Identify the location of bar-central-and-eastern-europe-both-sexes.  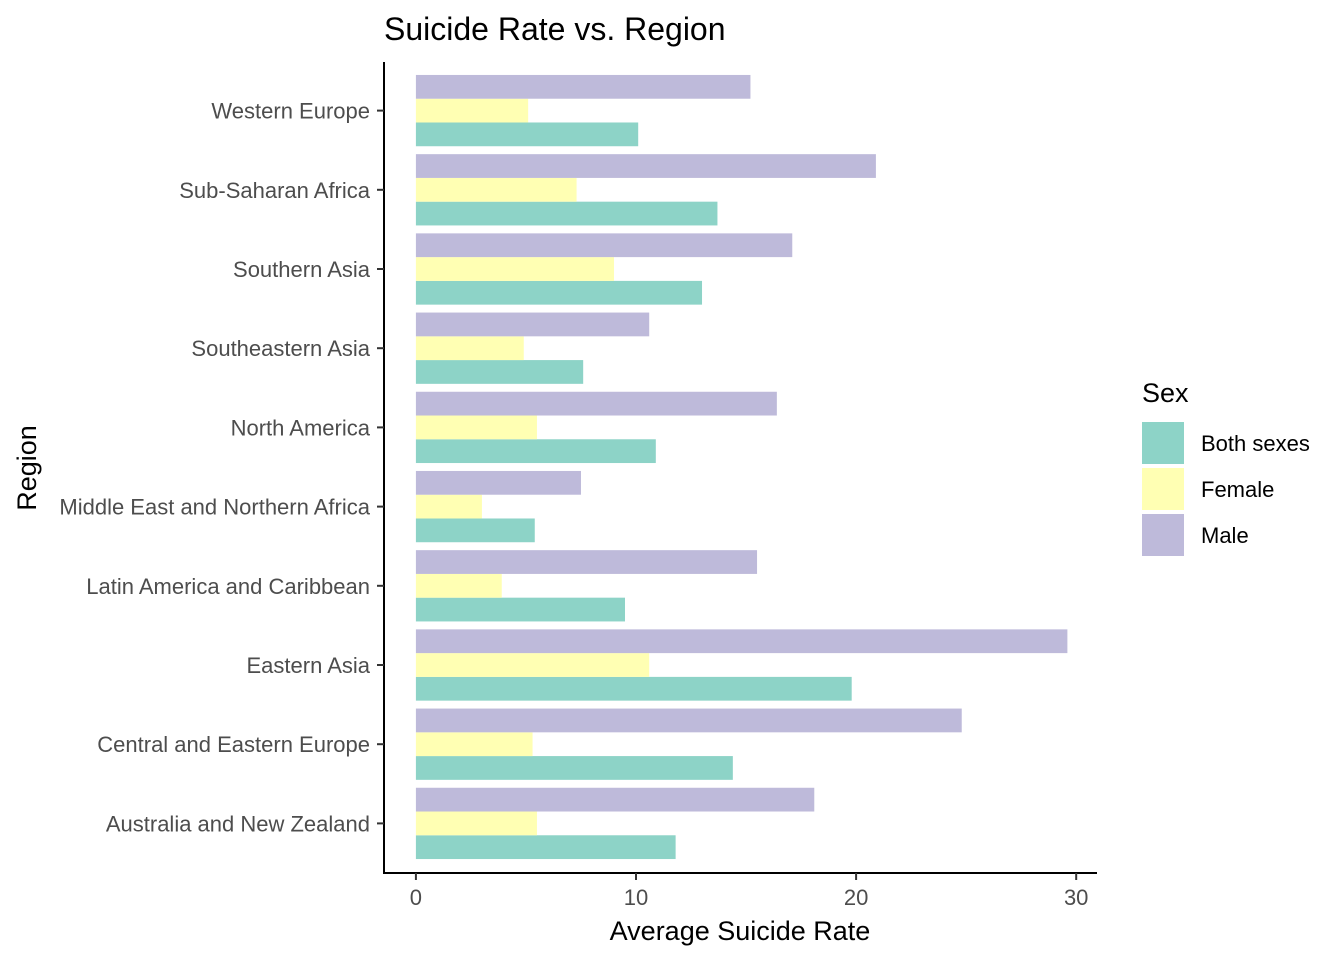
(574, 768).